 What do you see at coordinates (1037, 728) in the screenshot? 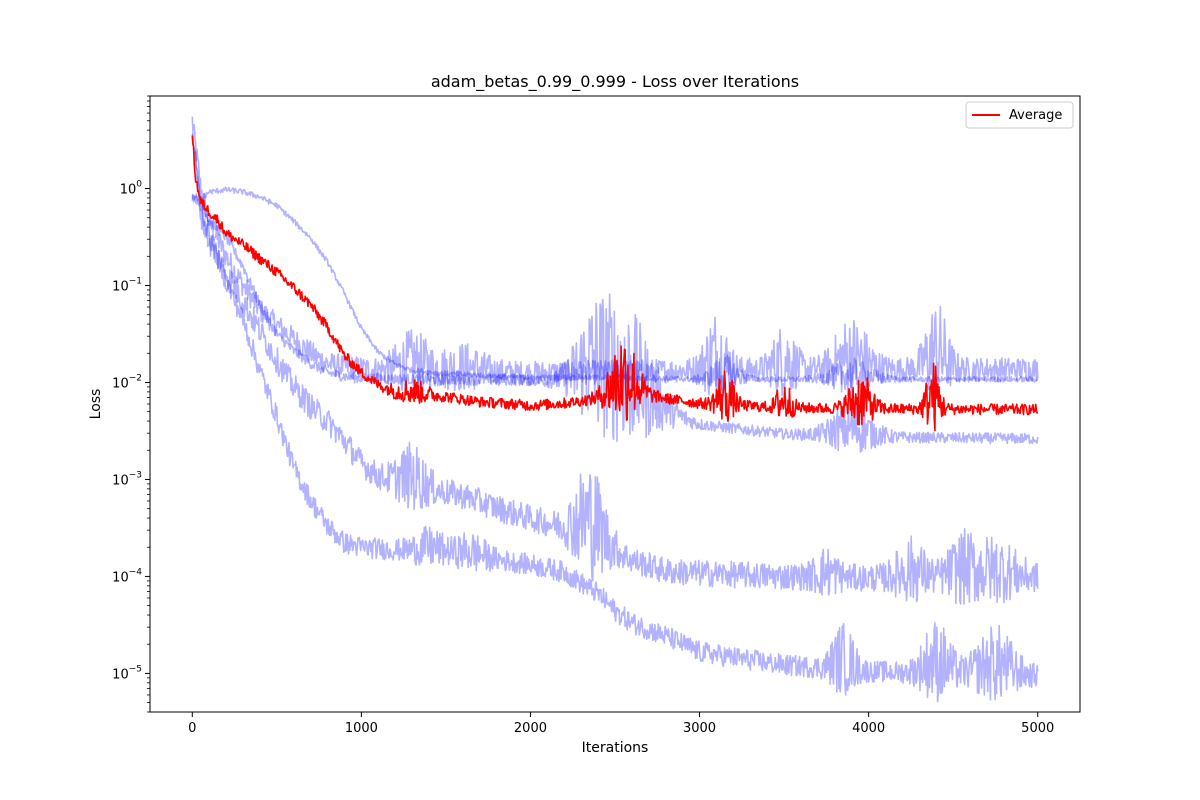
I see `x-tick-label: 5000` at bounding box center [1037, 728].